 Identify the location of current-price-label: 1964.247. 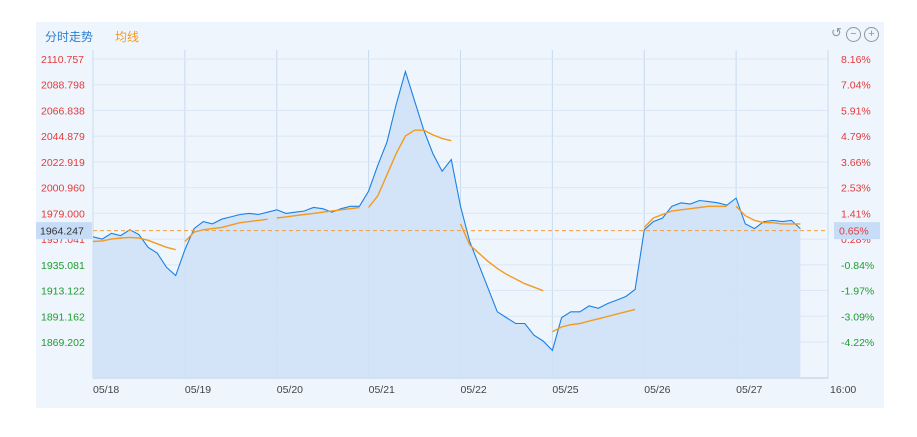
(62, 232).